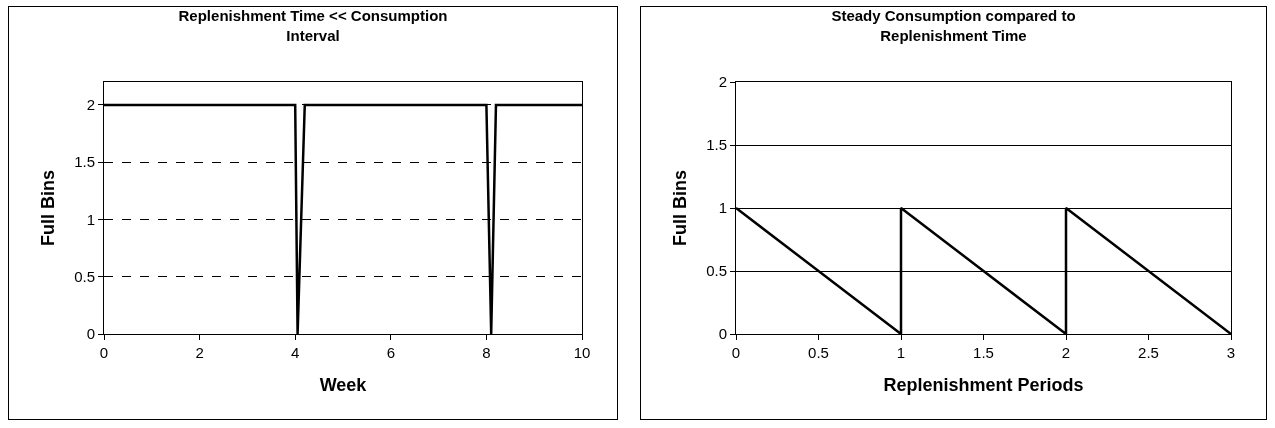  I want to click on x-tick-label: 6, so click(390, 352).